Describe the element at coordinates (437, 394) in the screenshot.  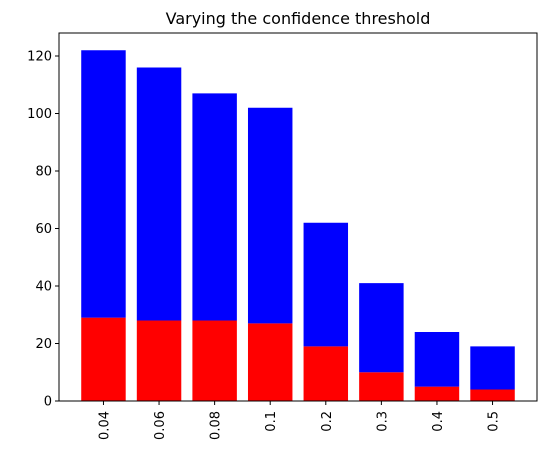
I see `bar-segment-1-0.4` at that location.